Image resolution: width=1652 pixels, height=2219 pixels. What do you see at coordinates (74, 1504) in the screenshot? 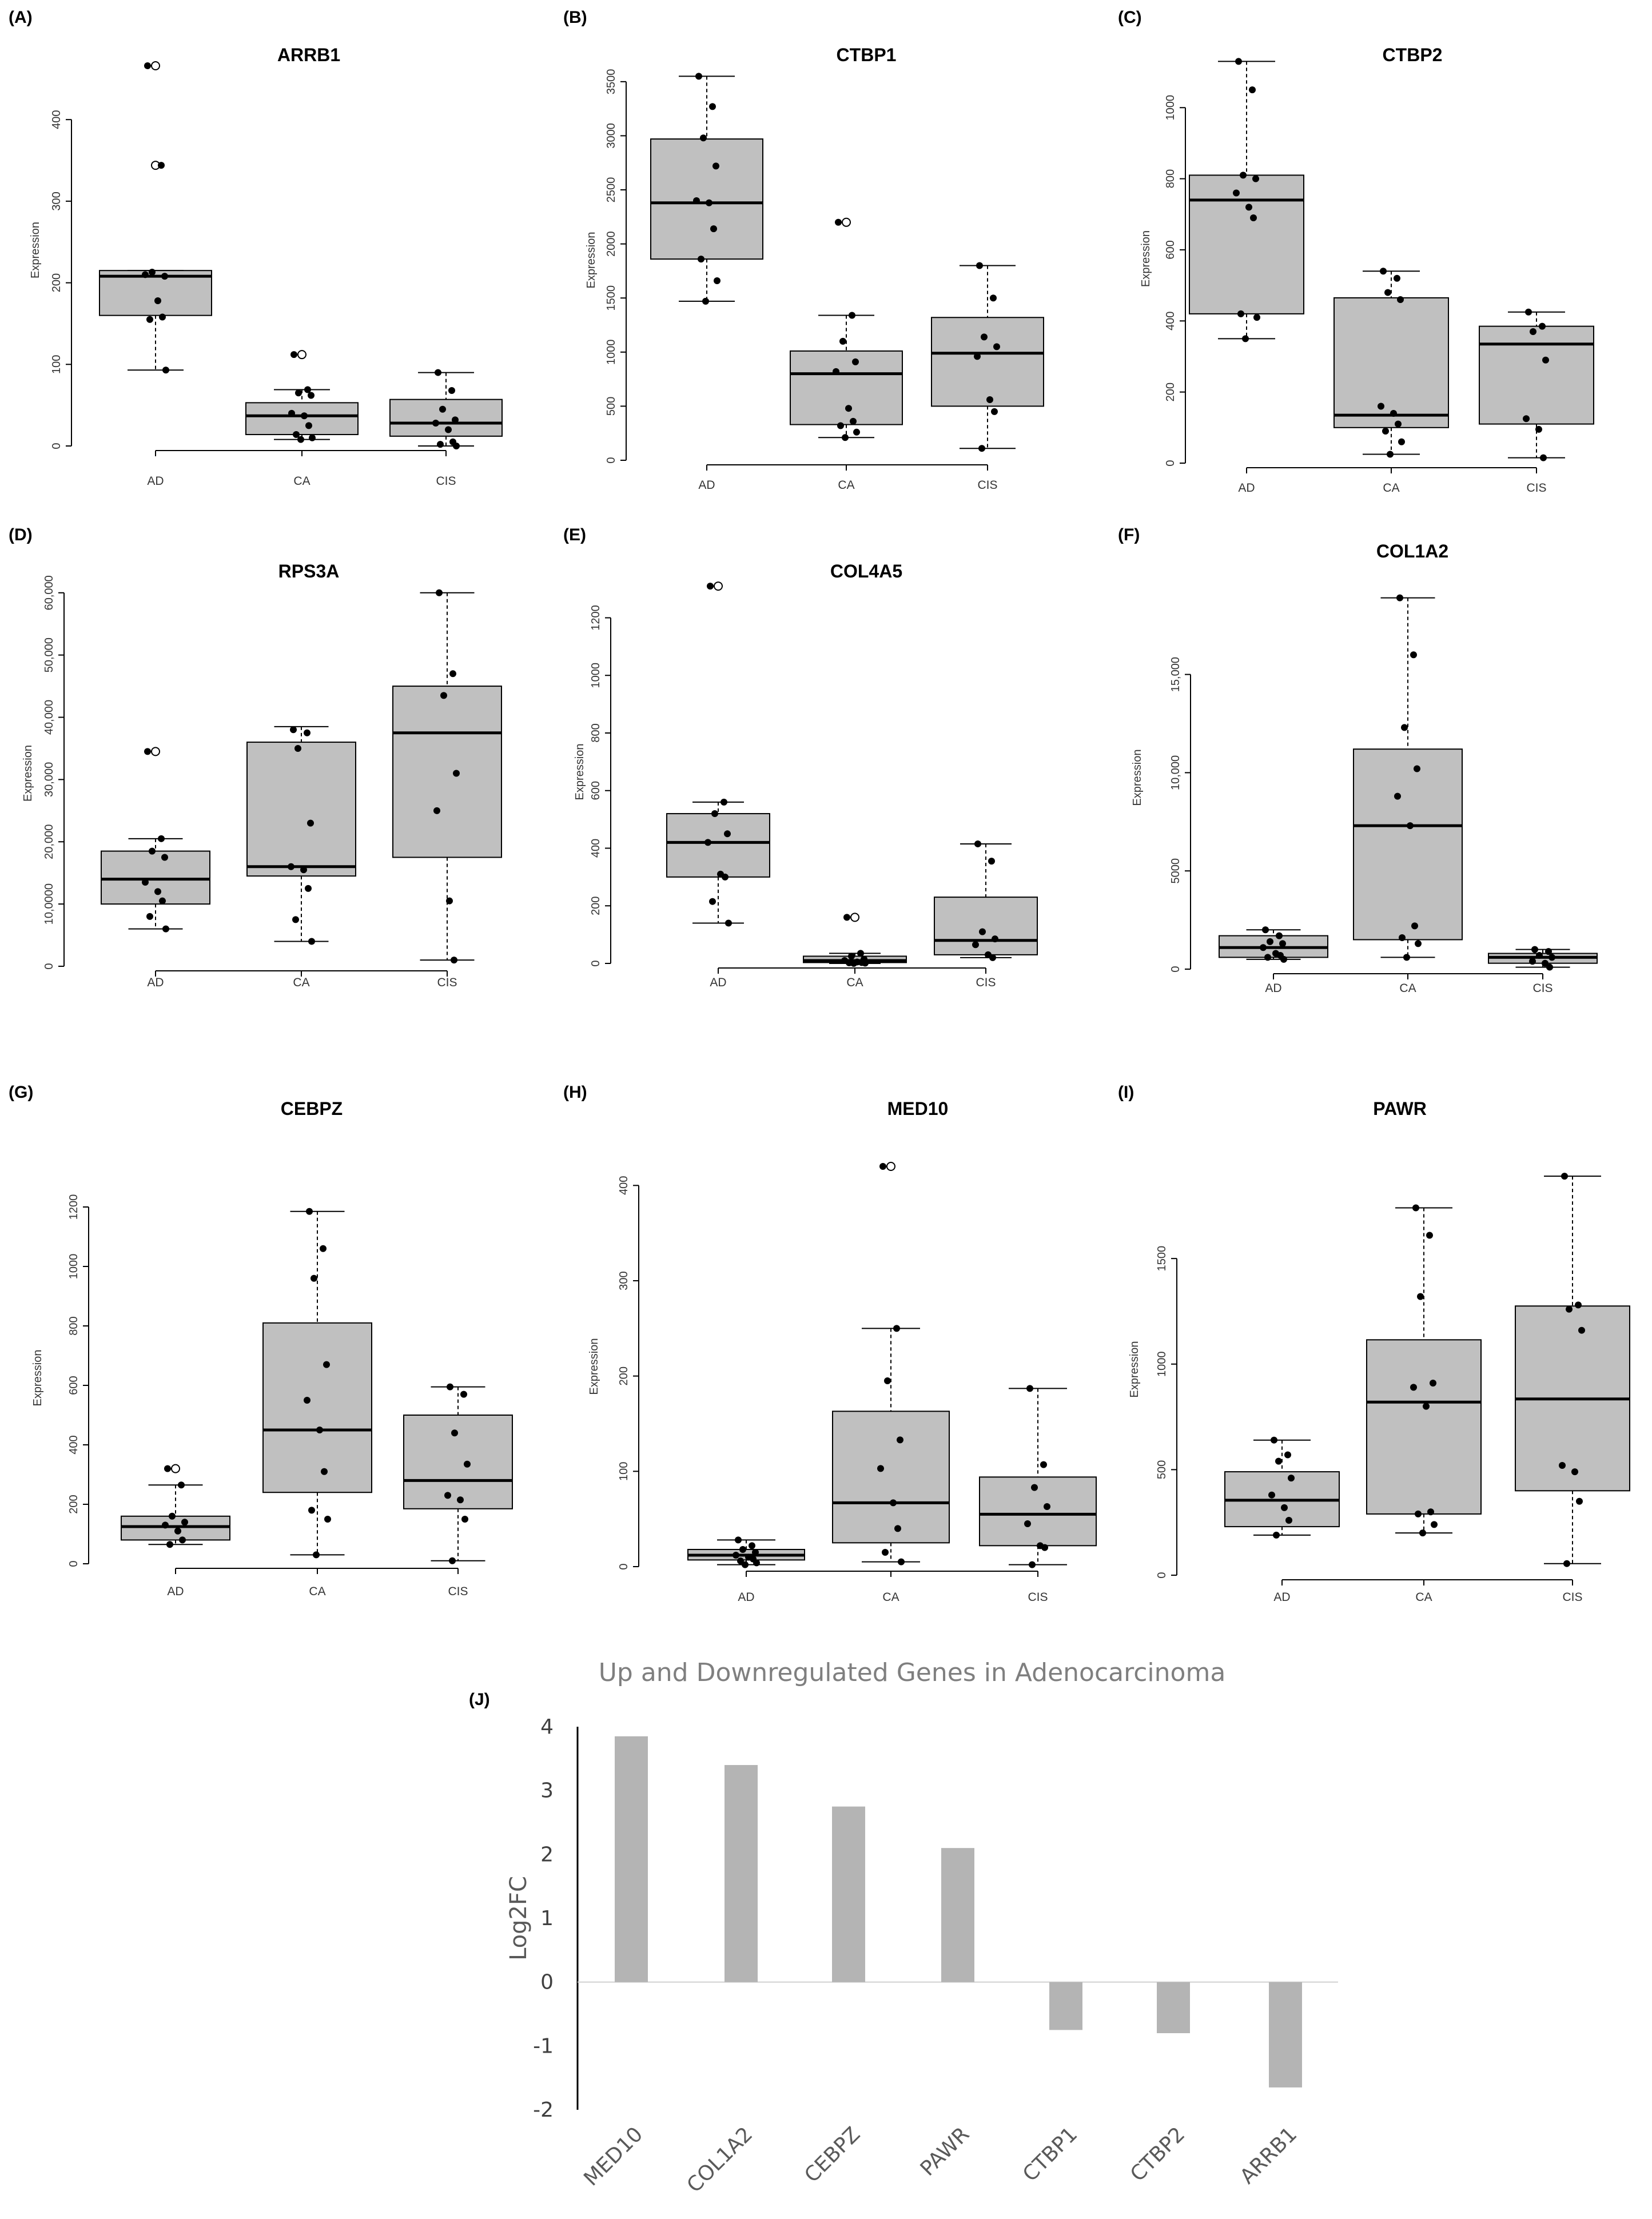
I see `y-tick-label: 200` at bounding box center [74, 1504].